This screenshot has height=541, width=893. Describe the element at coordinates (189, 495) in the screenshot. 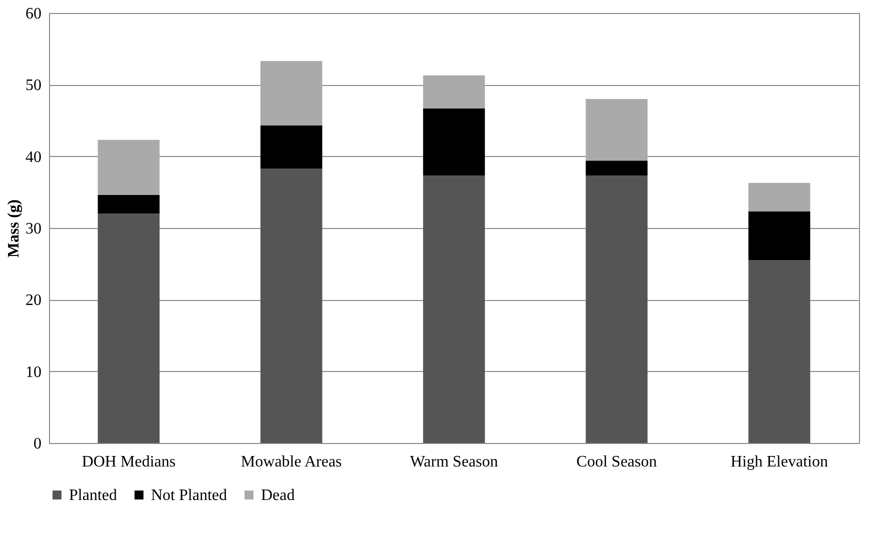

I see `legend-label: Not Planted` at that location.